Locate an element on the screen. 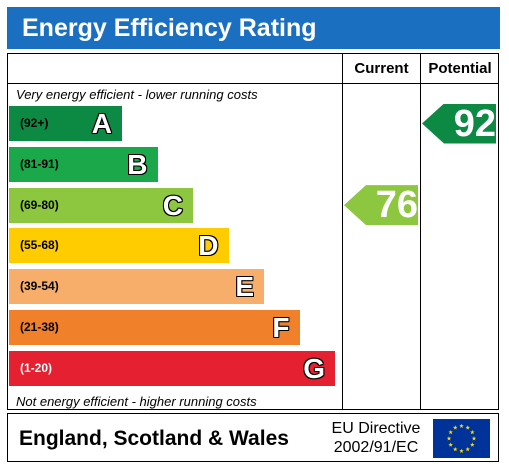  current-rating-value: 76 is located at coordinates (396, 205).